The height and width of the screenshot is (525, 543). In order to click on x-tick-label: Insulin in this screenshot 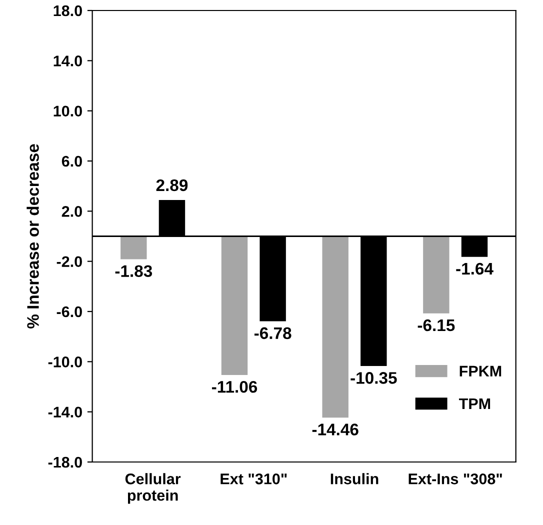, I will do `click(354, 478)`.